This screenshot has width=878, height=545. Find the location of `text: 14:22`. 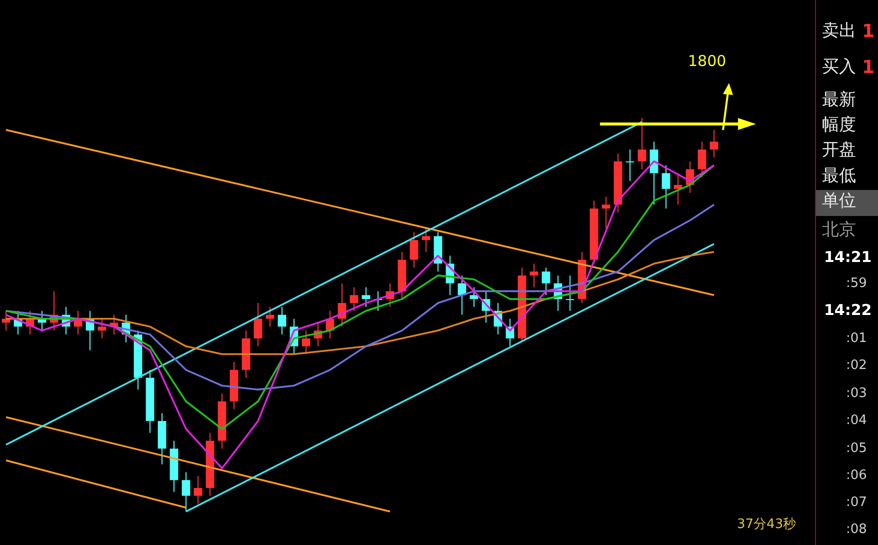

text: 14:22 is located at coordinates (848, 310).